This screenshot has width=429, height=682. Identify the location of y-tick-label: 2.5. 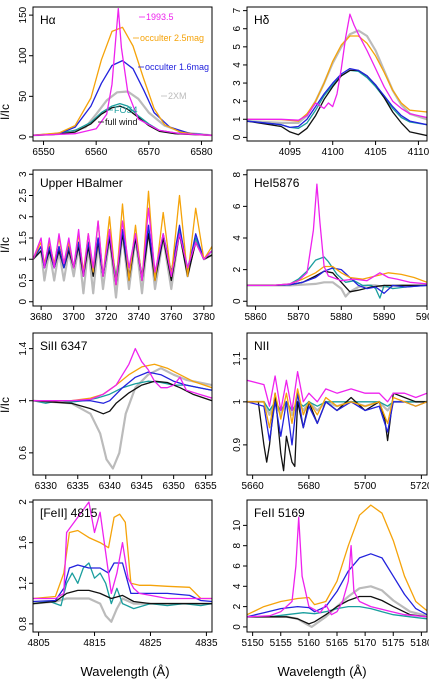
(23, 195).